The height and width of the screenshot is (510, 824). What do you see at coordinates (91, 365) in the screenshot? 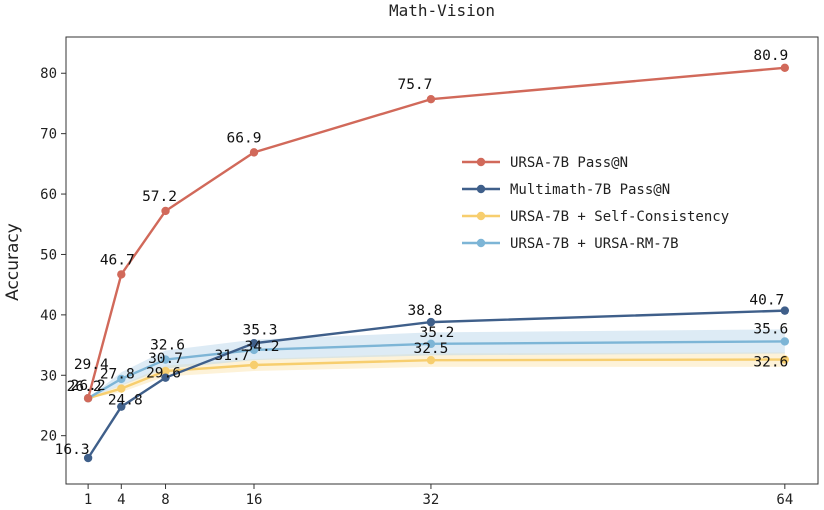
I see `data-label: 29.4` at bounding box center [91, 365].